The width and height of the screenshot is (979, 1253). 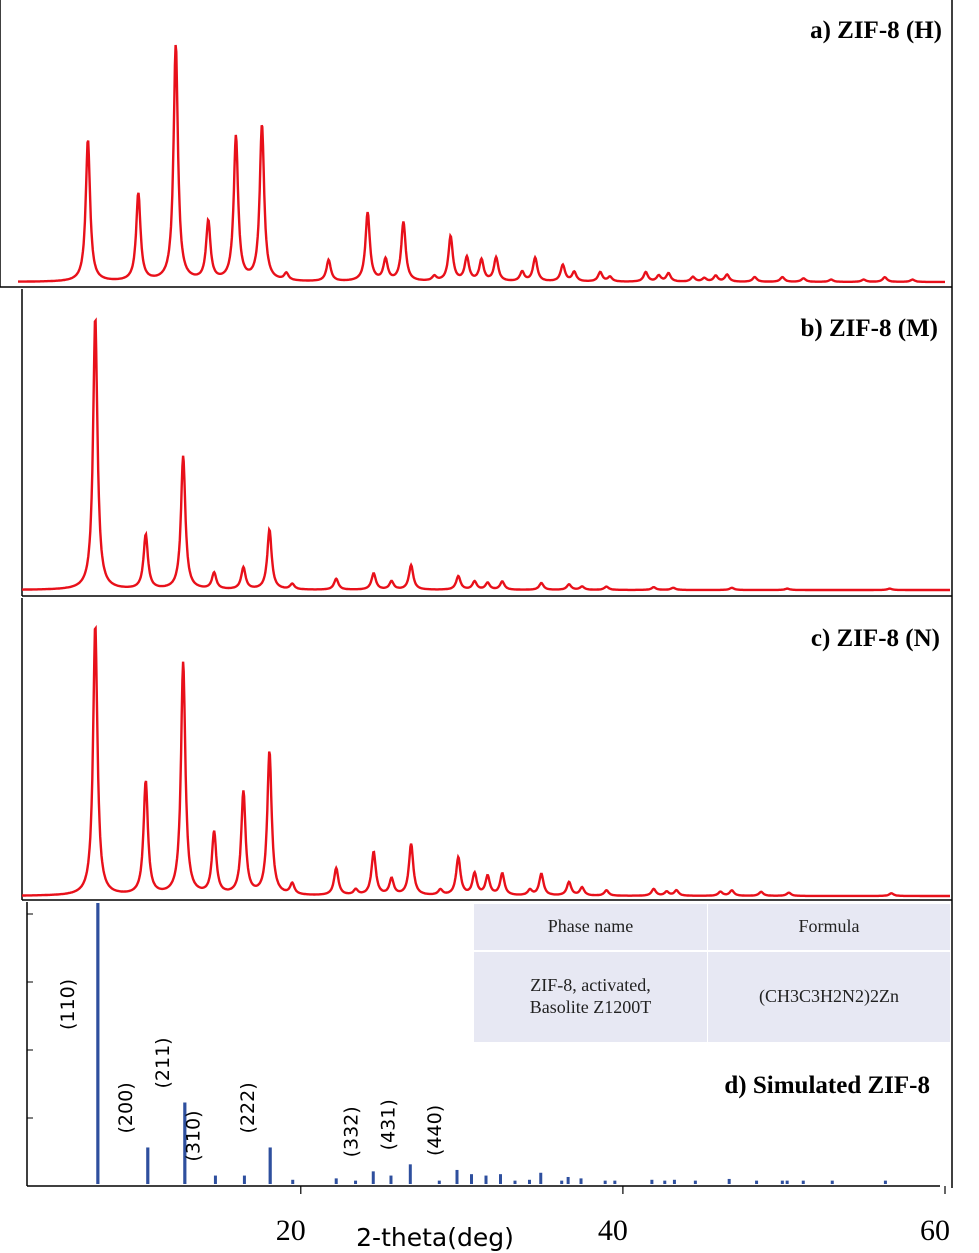 What do you see at coordinates (251, 1070) in the screenshot?
I see `hkl-labels: (110) (200) (211) (310) (222) (332) (431) (440)` at bounding box center [251, 1070].